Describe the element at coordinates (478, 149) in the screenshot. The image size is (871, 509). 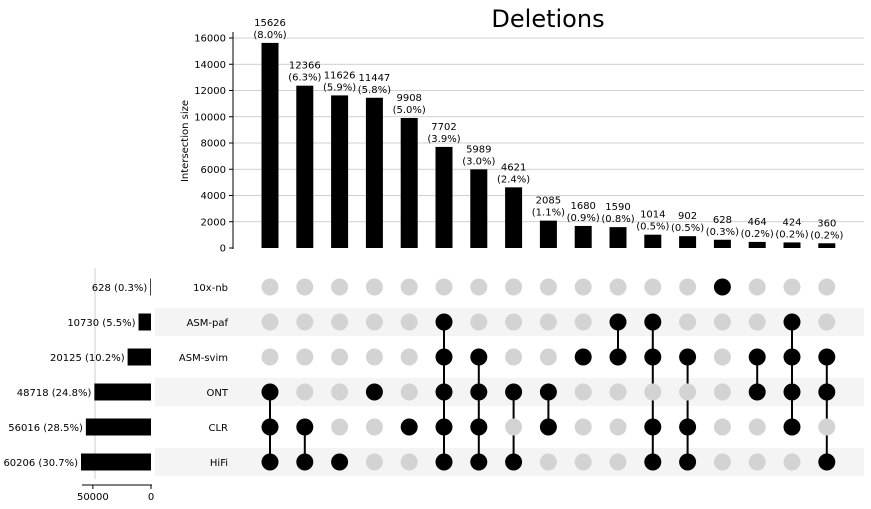
I see `bar-value-label: 5989` at that location.